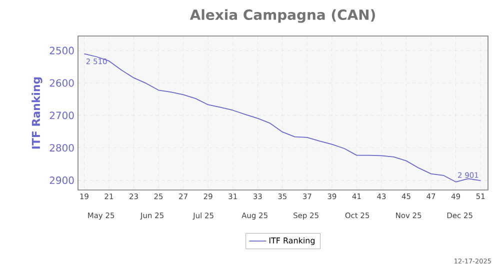 The image size is (500, 270). What do you see at coordinates (62, 148) in the screenshot?
I see `y-tick-label: 2800` at bounding box center [62, 148].